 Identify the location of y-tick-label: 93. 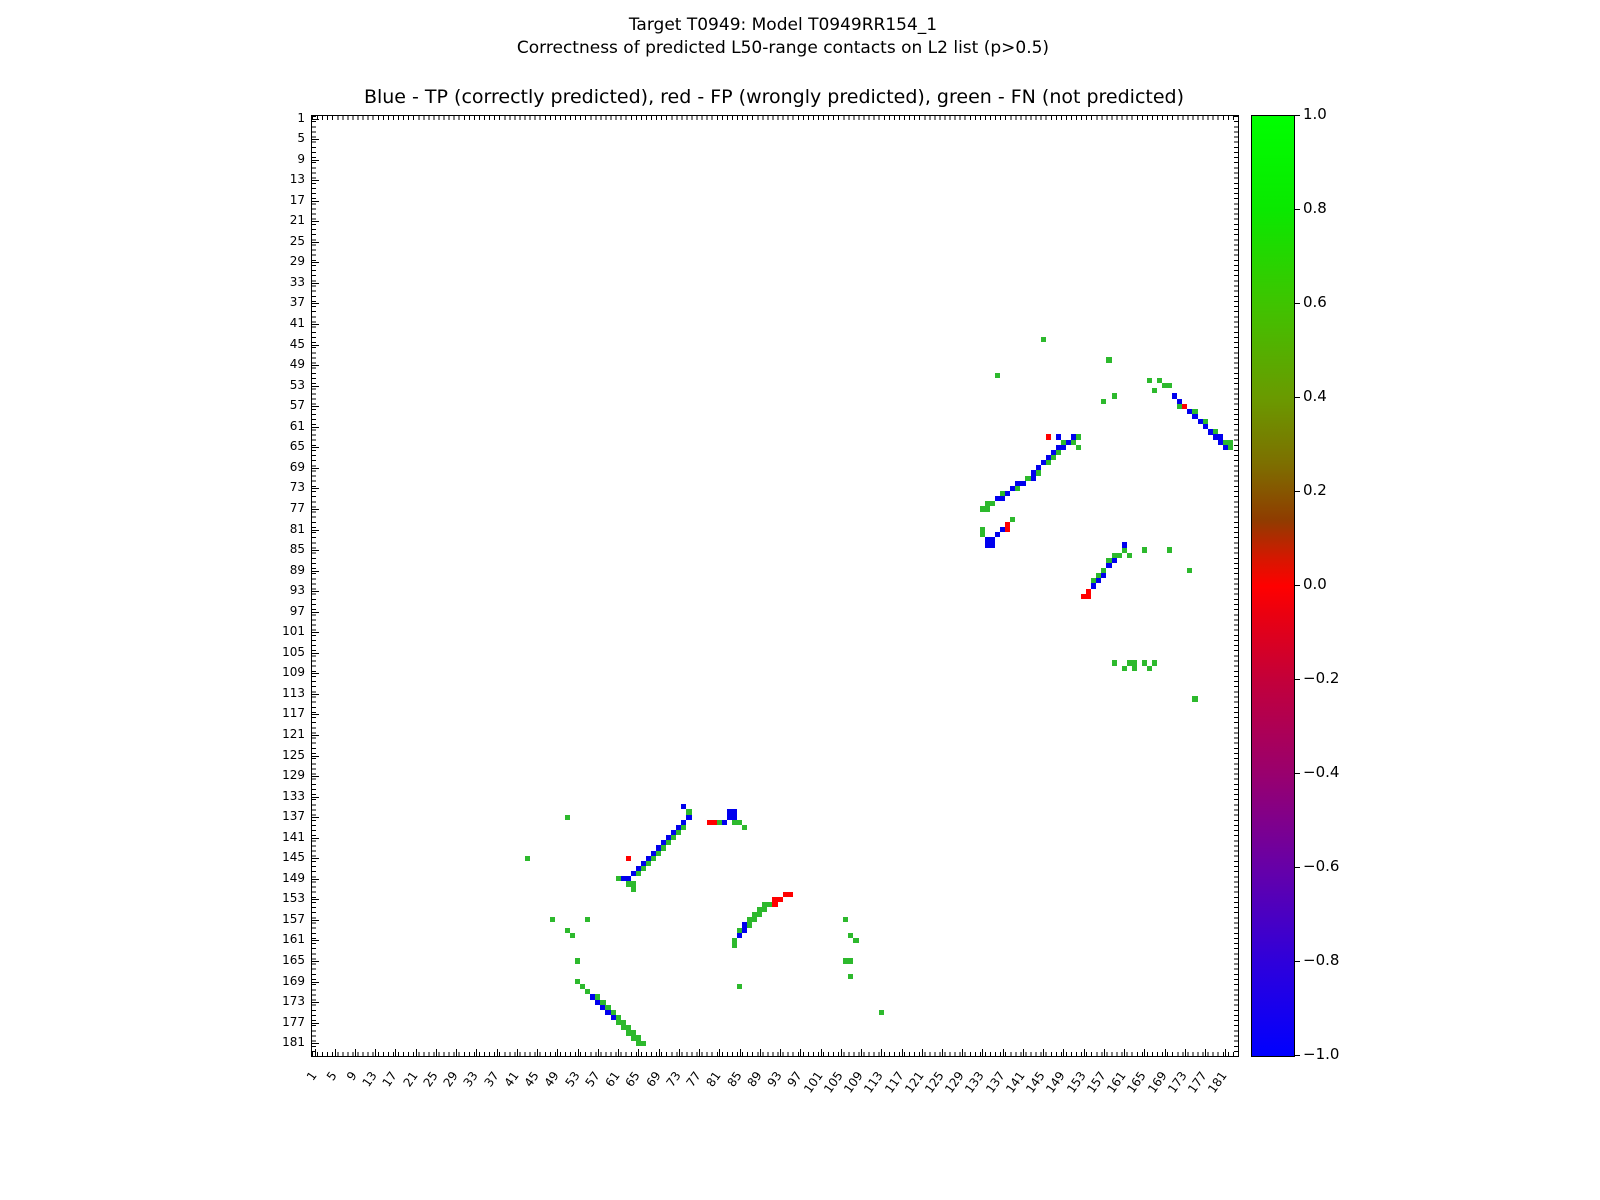
(297, 590).